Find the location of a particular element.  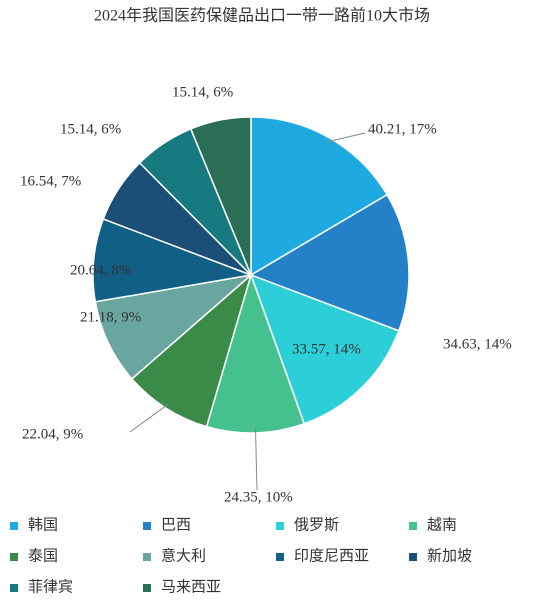

legend-label: 越南 is located at coordinates (442, 524).